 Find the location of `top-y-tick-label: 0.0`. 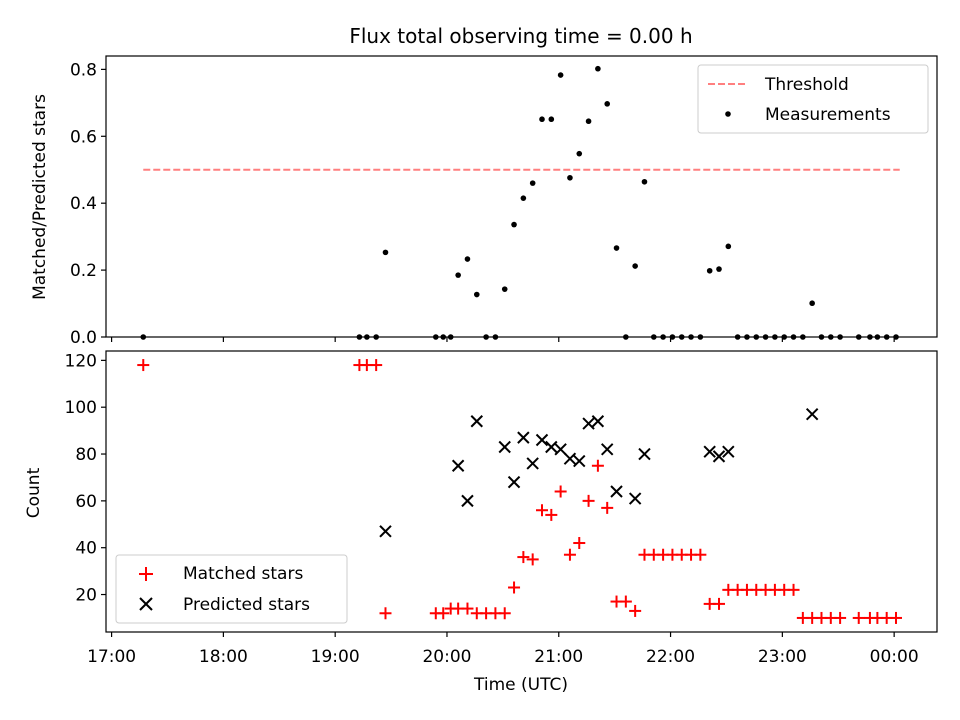

top-y-tick-label: 0.0 is located at coordinates (83, 338).